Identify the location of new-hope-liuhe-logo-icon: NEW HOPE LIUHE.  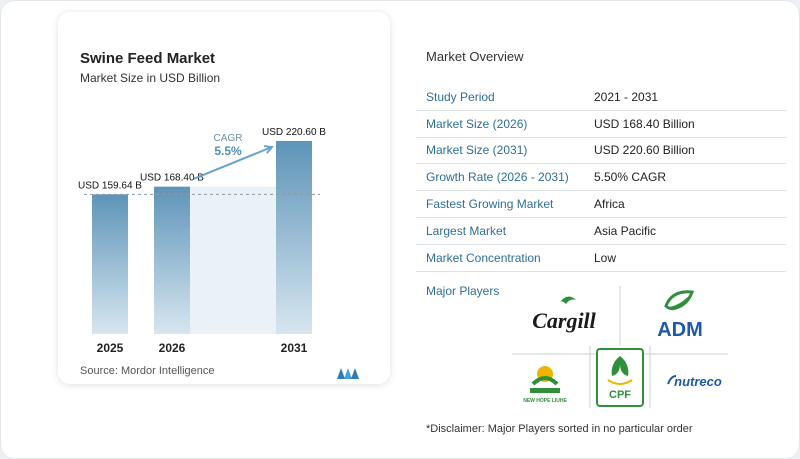
(545, 385).